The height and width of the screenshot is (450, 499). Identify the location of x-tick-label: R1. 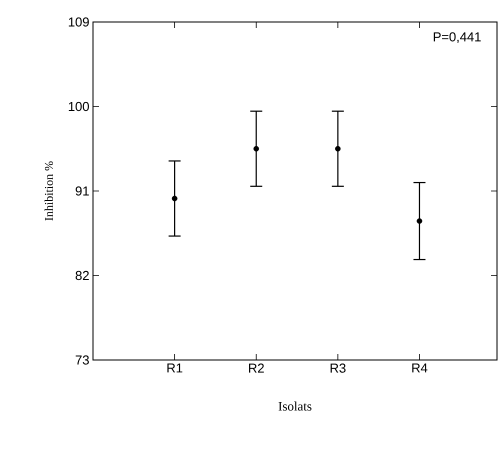
(174, 368).